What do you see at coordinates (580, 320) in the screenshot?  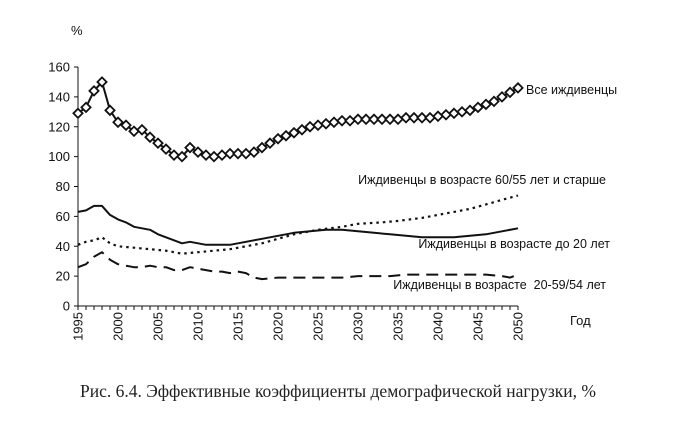 I see `x-axis-label: Год` at bounding box center [580, 320].